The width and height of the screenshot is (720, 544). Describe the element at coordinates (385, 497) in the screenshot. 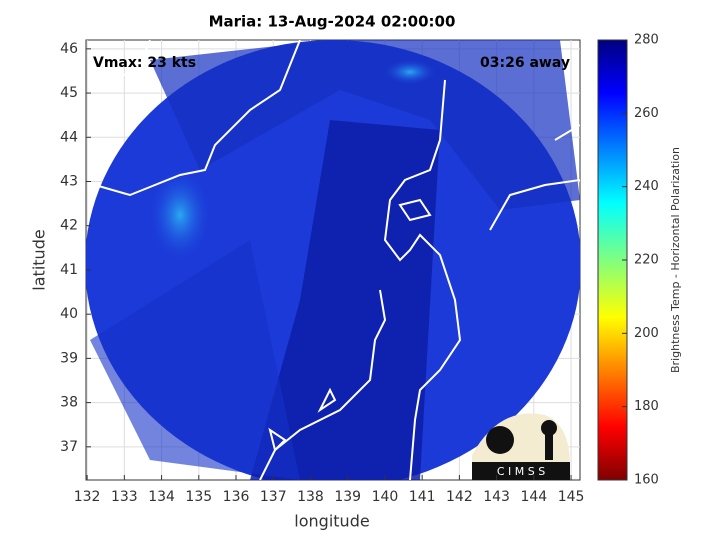

I see `x-tick-label: 140` at that location.